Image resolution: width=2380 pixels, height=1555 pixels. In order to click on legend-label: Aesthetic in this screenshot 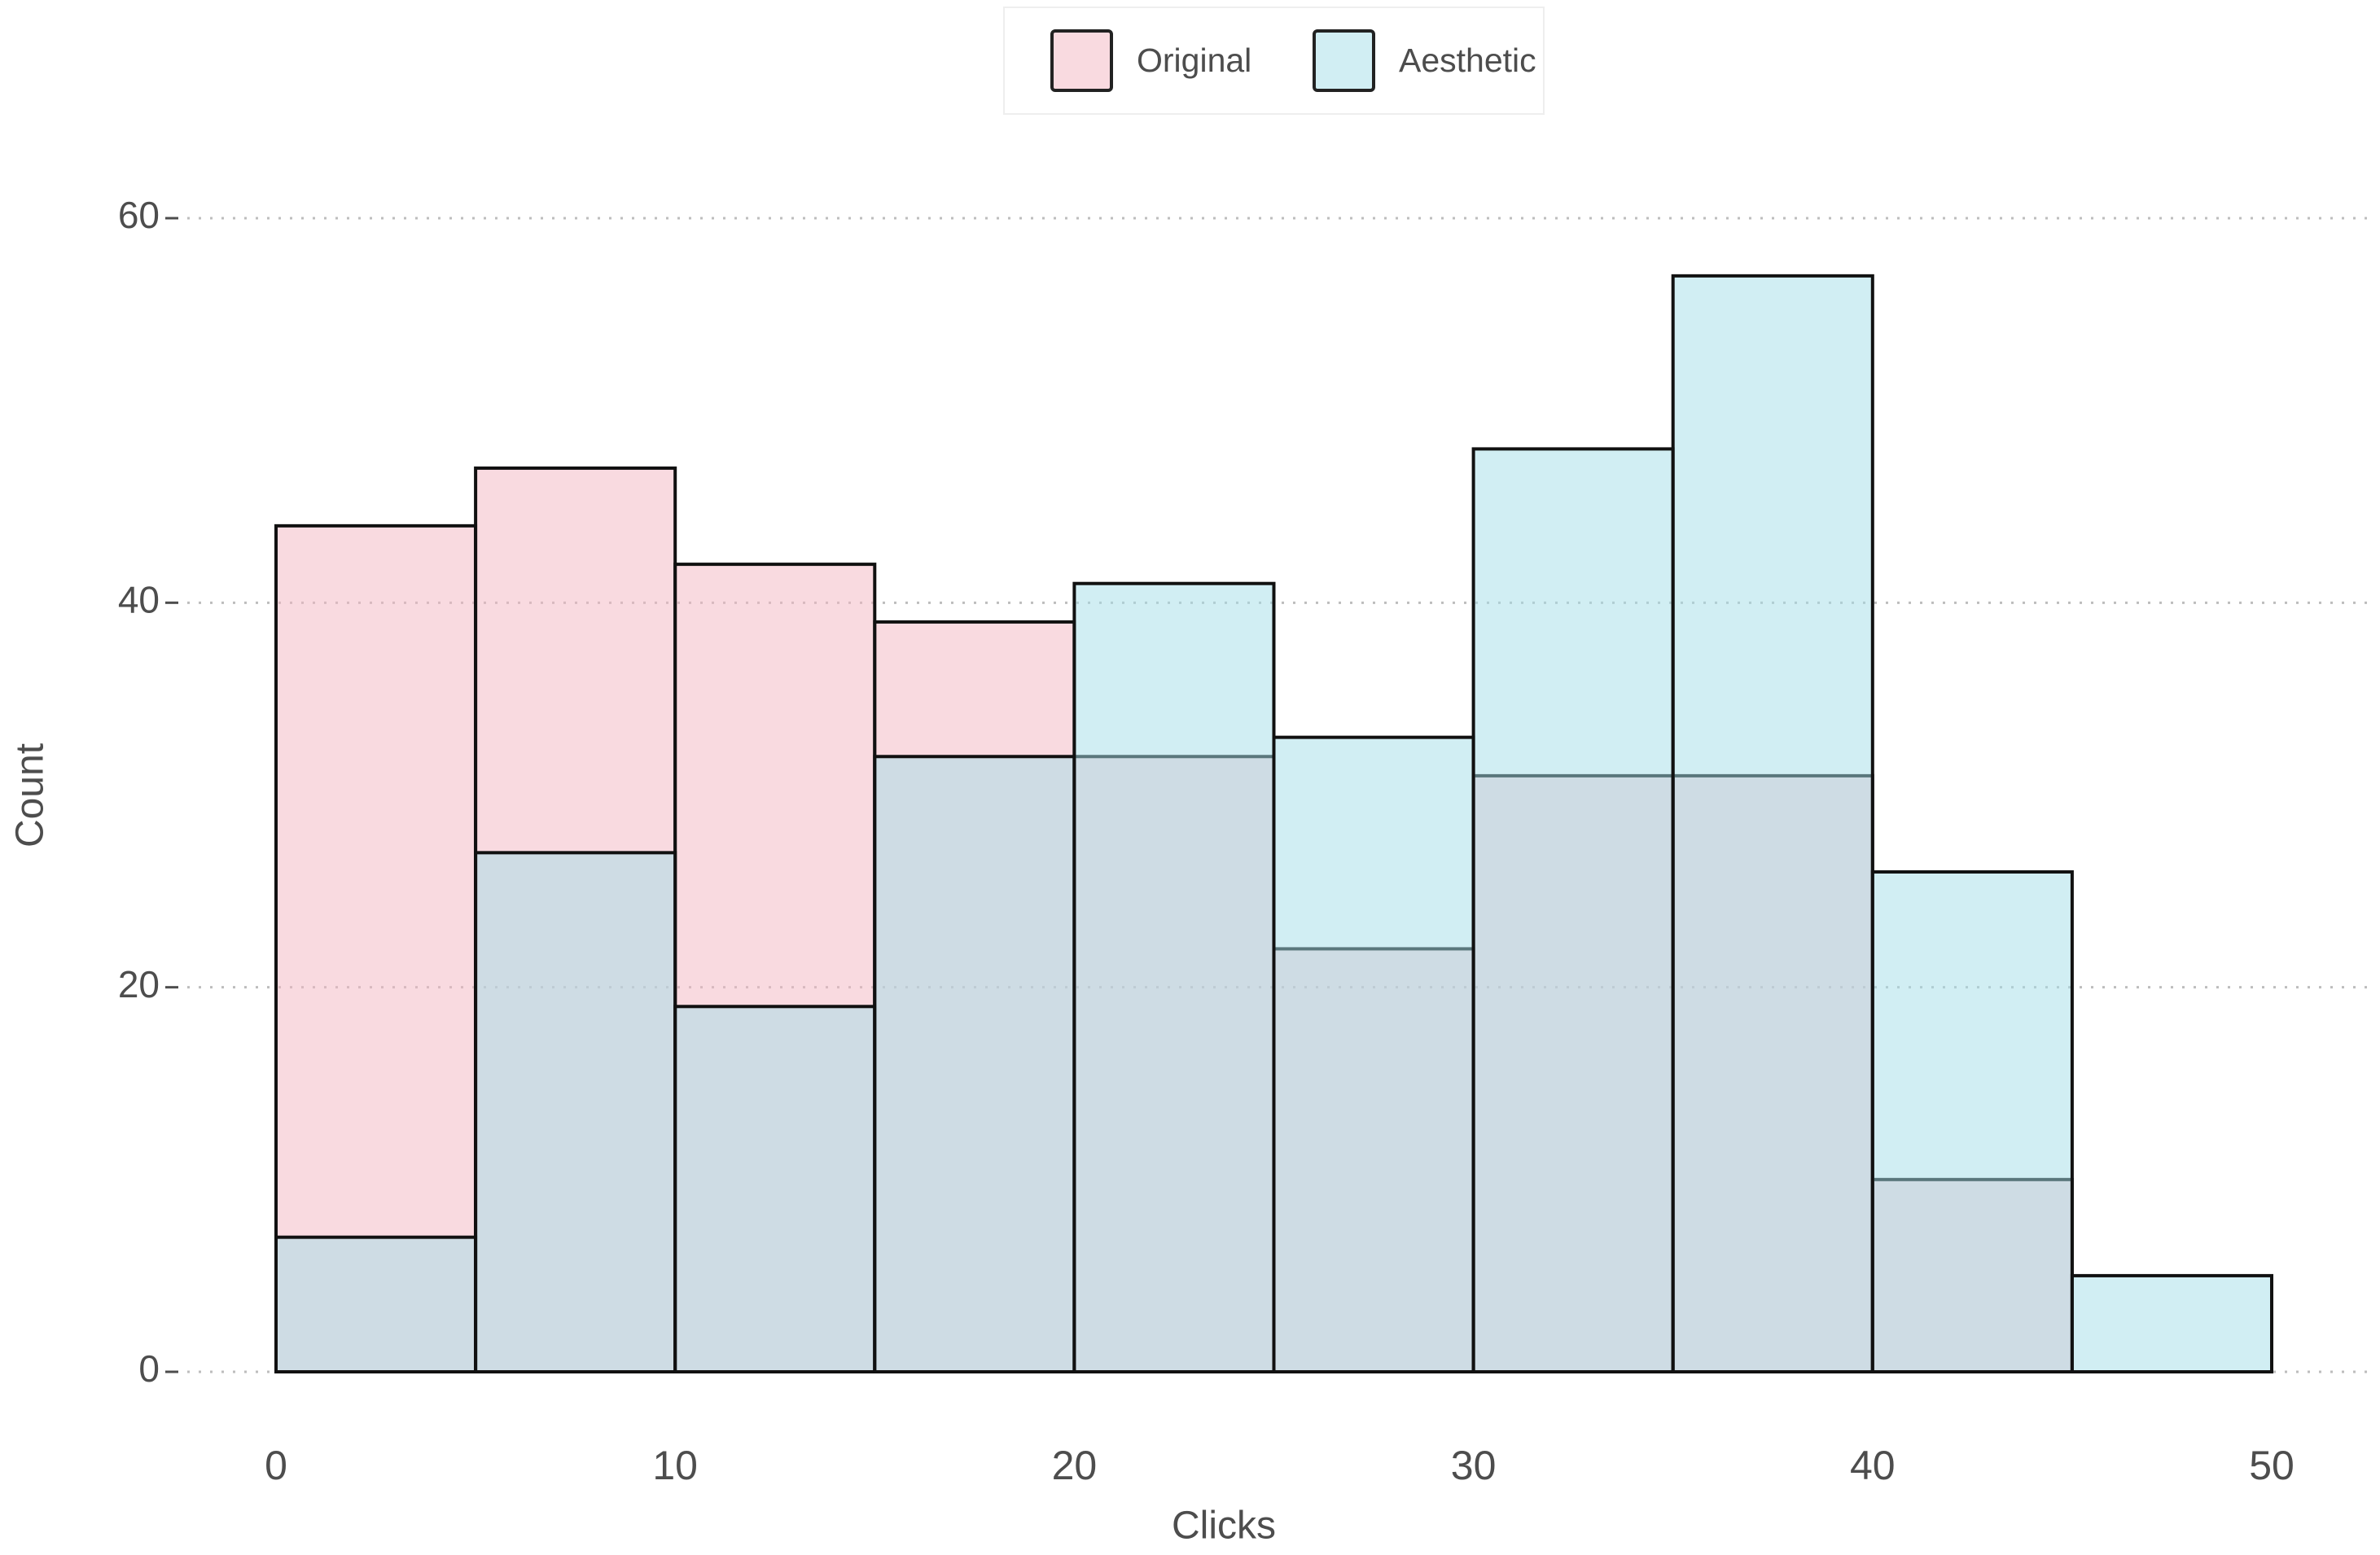, I will do `click(1468, 60)`.